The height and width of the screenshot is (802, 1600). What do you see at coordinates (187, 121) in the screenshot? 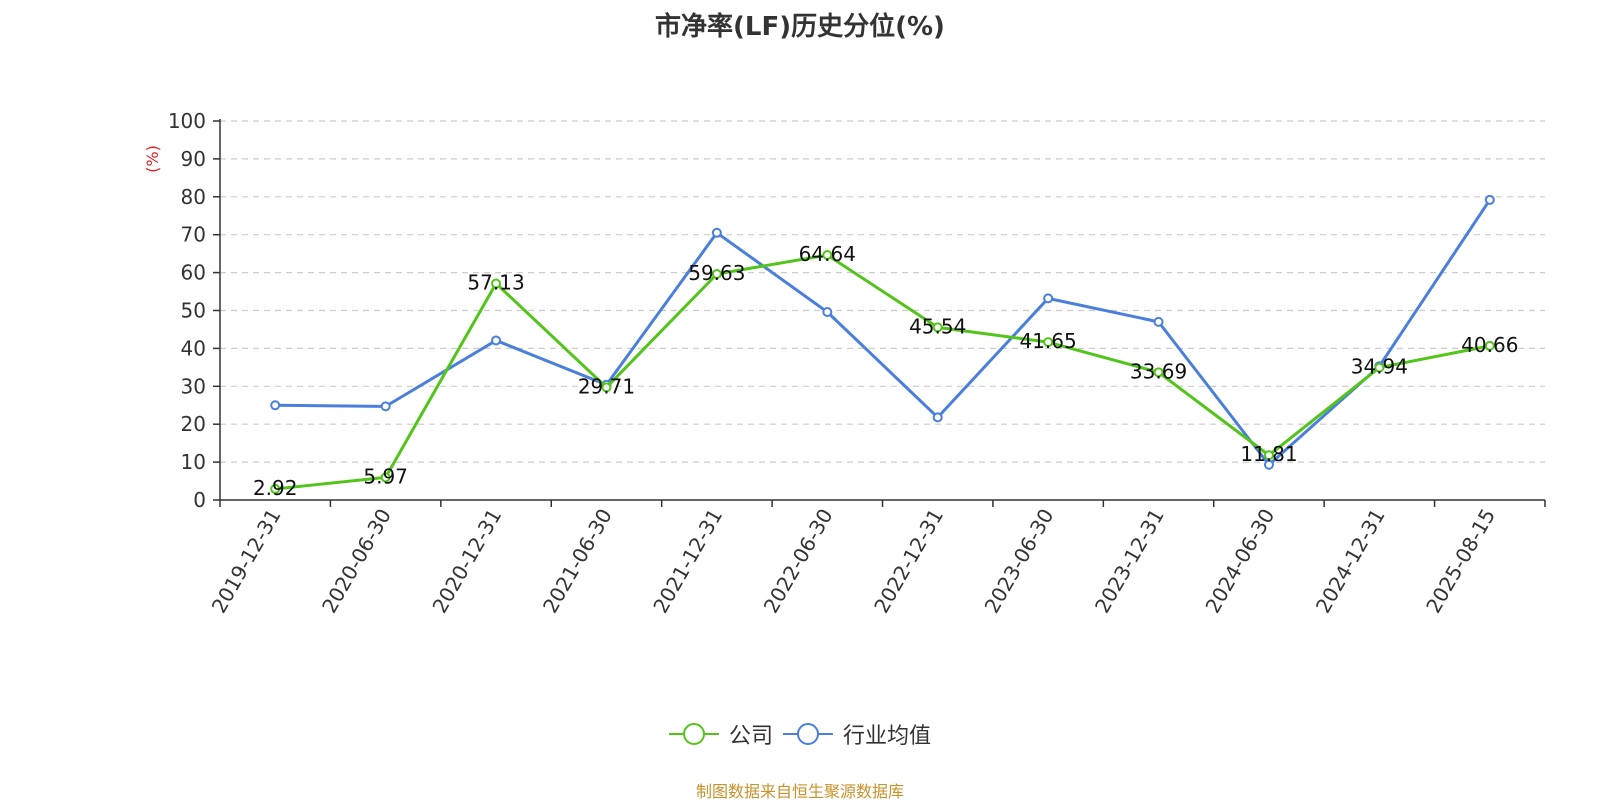
I see `y-tick-label: 100` at bounding box center [187, 121].